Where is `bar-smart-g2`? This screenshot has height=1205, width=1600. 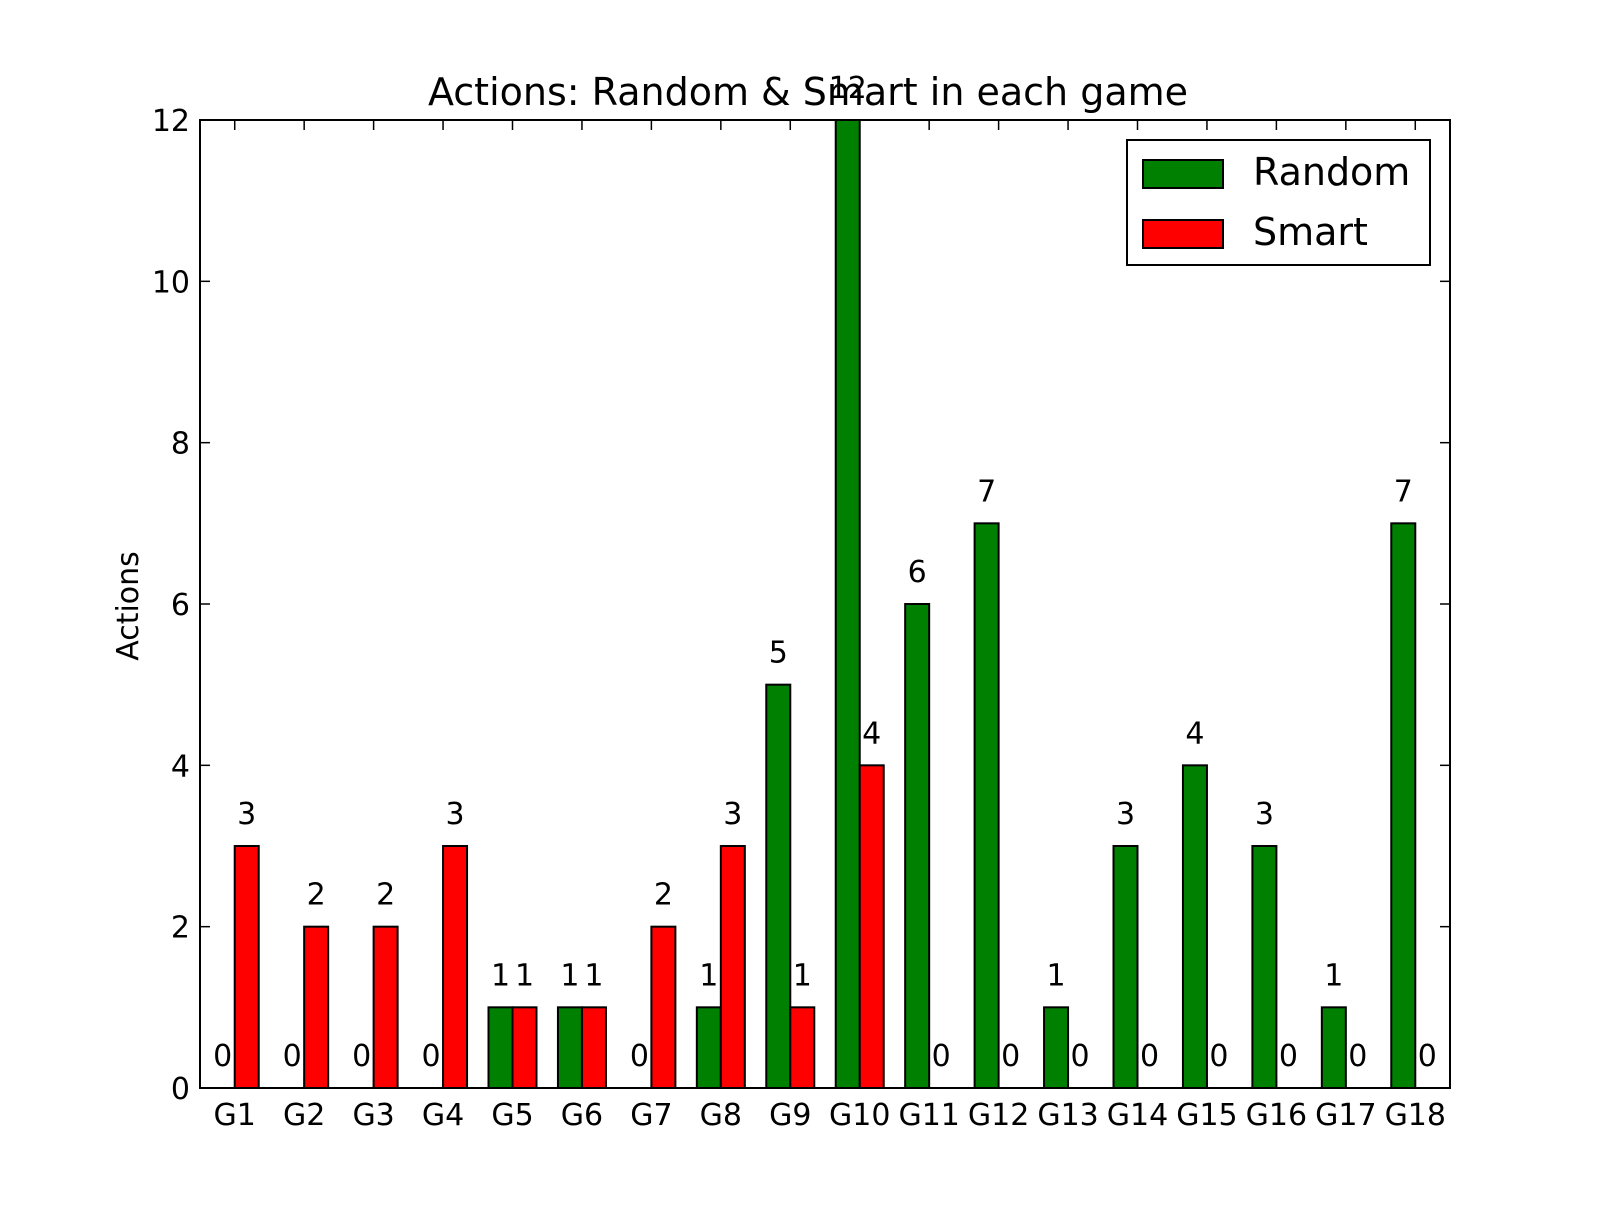
bar-smart-g2 is located at coordinates (316, 1007).